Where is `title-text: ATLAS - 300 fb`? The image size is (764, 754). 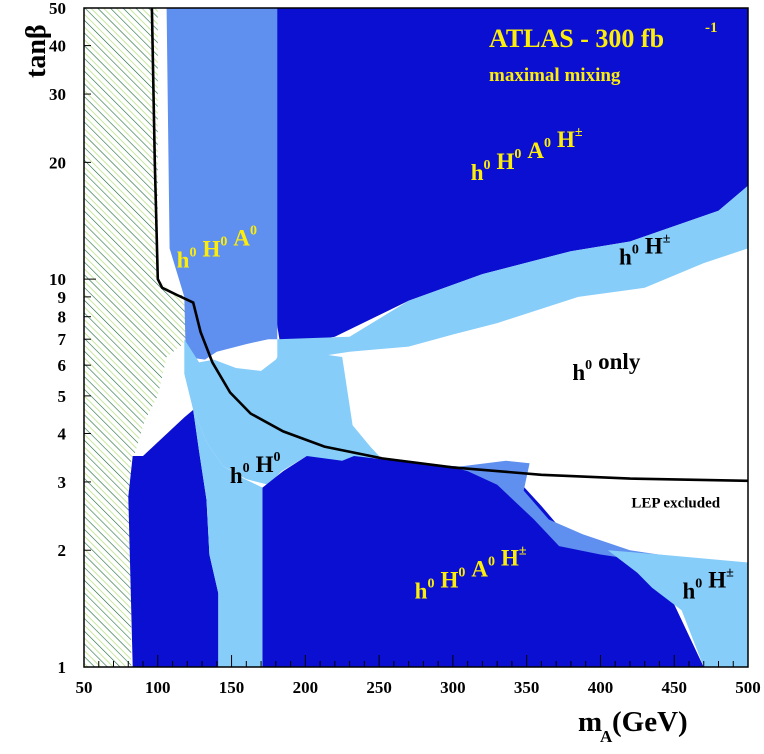 title-text: ATLAS - 300 fb is located at coordinates (576, 38).